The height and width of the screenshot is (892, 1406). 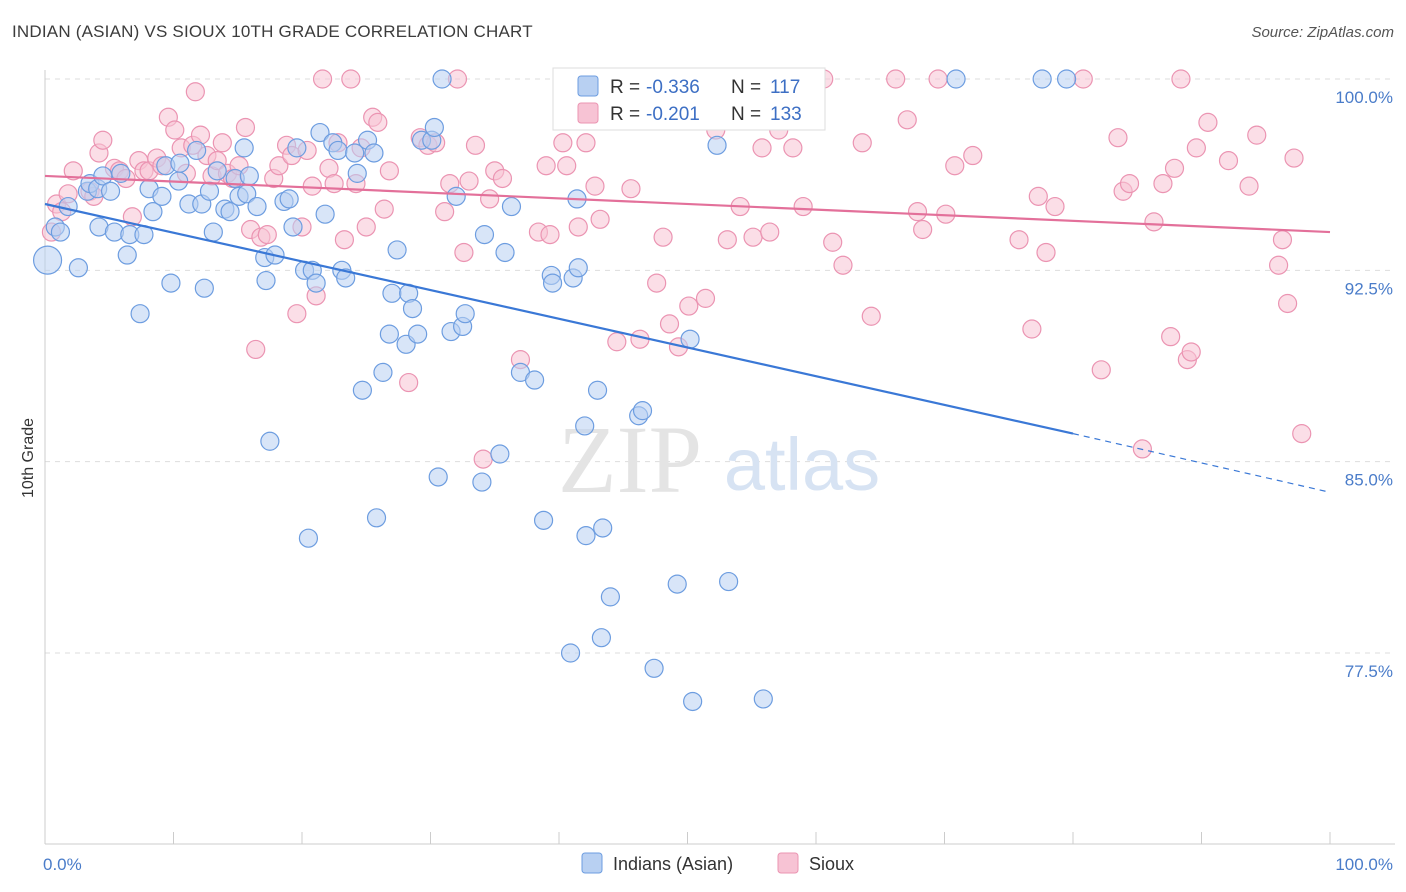 What do you see at coordinates (592, 863) in the screenshot?
I see `bottom-swatch-indians` at bounding box center [592, 863].